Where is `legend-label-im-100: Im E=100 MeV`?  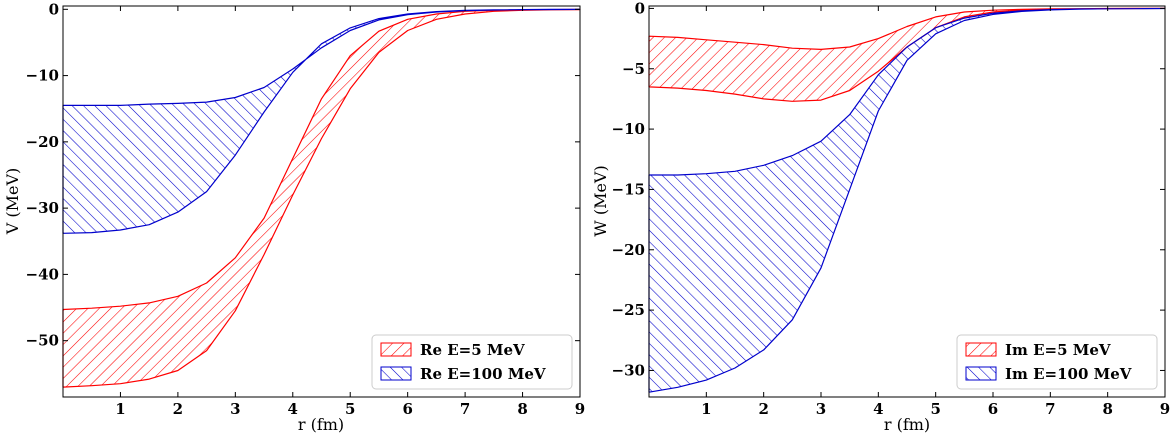
legend-label-im-100: Im E=100 MeV is located at coordinates (1068, 374).